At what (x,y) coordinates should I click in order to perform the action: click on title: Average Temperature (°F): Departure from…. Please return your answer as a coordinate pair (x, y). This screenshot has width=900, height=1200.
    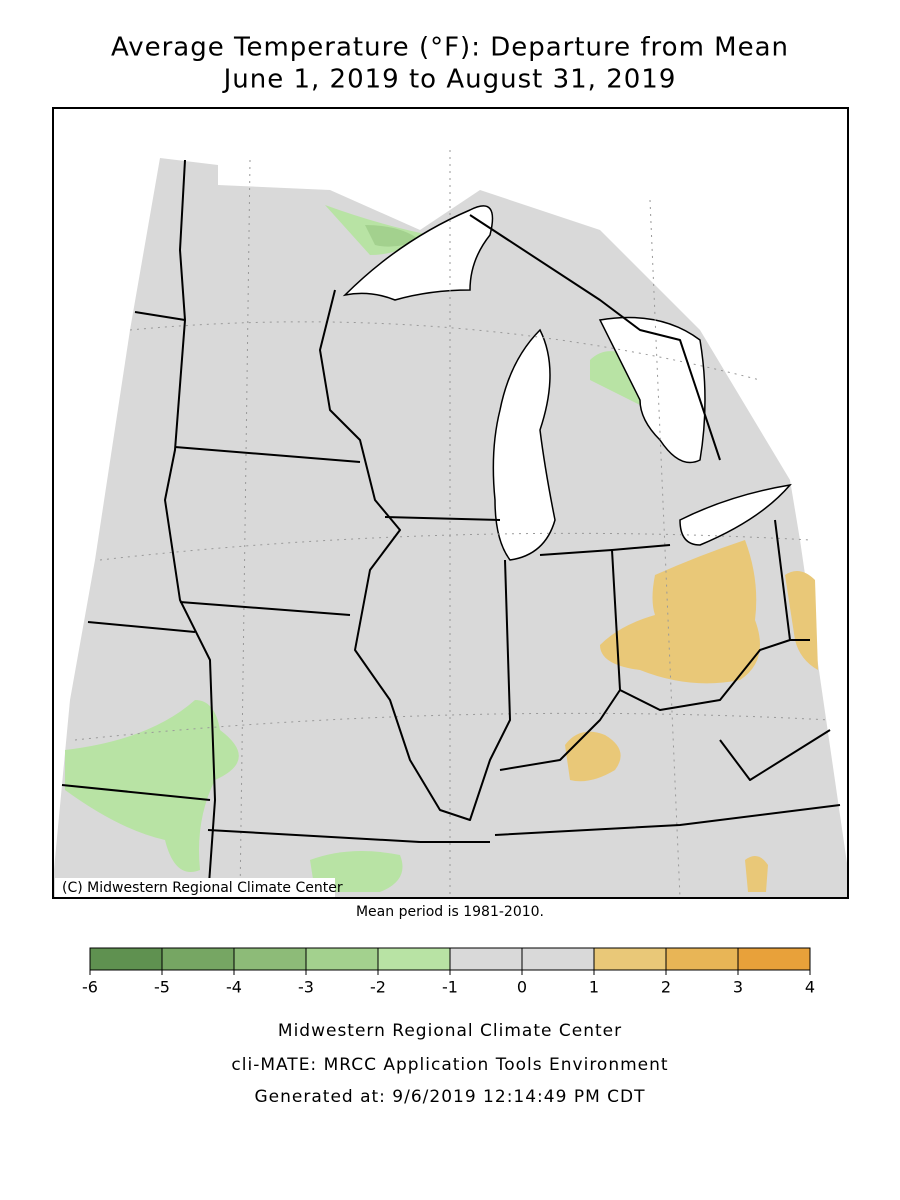
    Looking at the image, I should click on (450, 48).